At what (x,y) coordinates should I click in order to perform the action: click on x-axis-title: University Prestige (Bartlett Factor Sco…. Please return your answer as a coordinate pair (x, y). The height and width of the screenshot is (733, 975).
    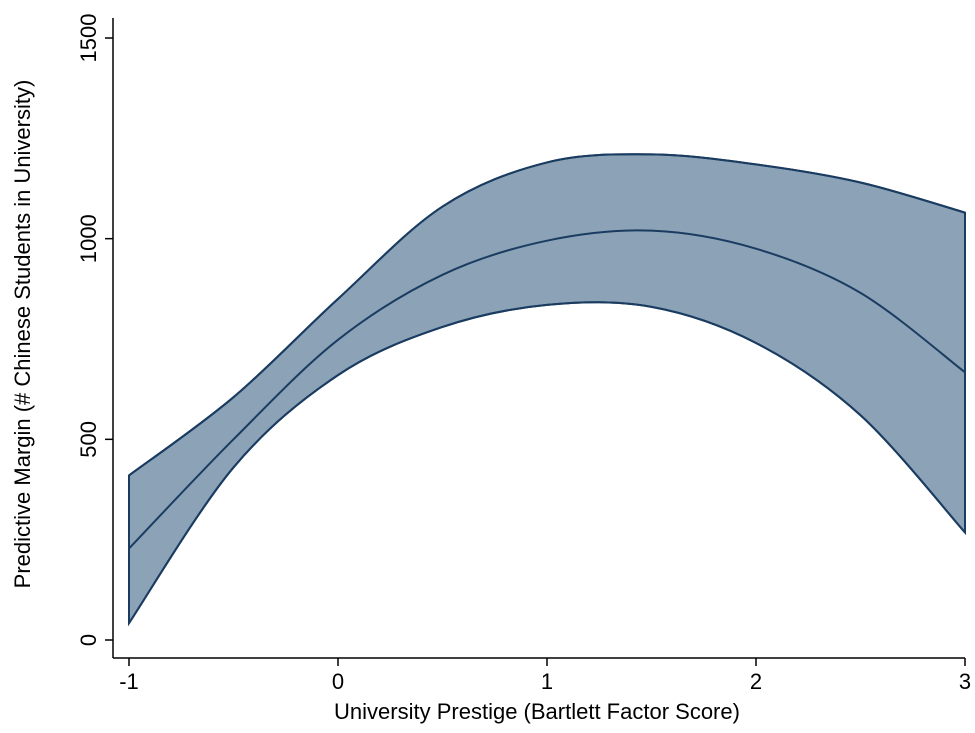
    Looking at the image, I should click on (537, 711).